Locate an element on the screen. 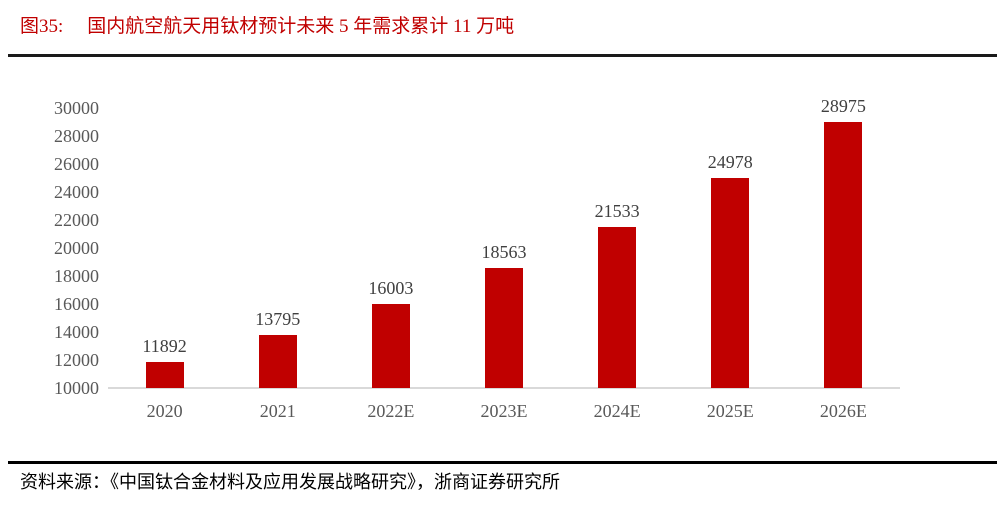 This screenshot has height=511, width=1000. x-axis-line is located at coordinates (504, 388).